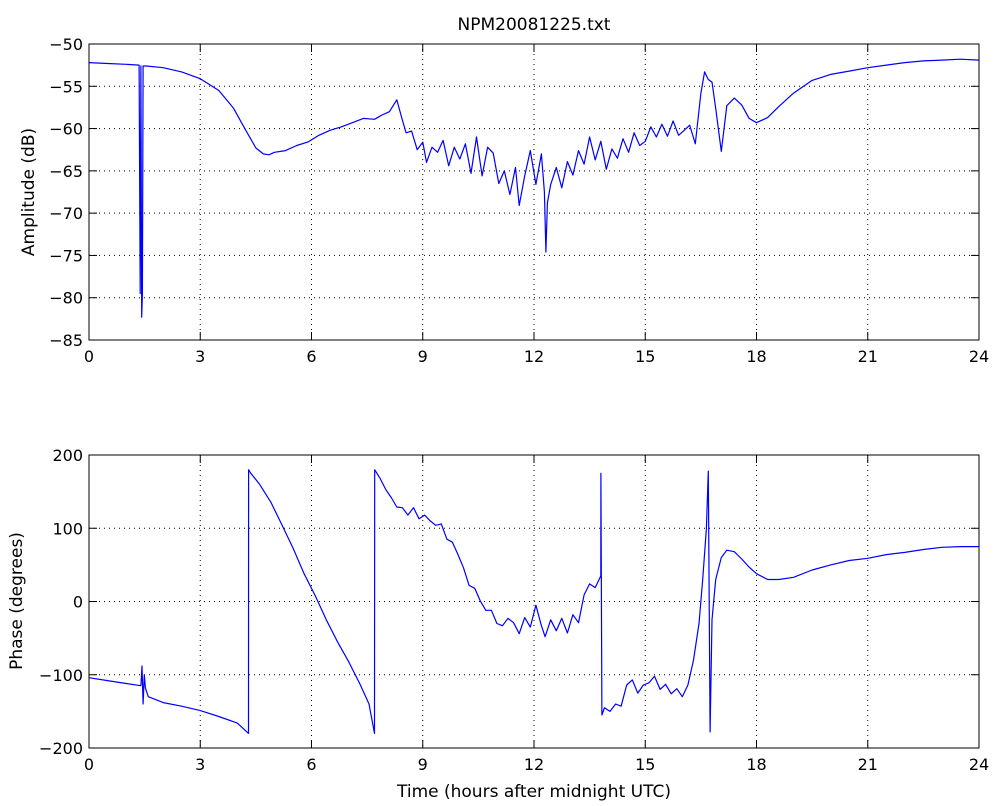 The width and height of the screenshot is (998, 806). I want to click on amplitude-y-tick-label: −50, so click(66, 44).